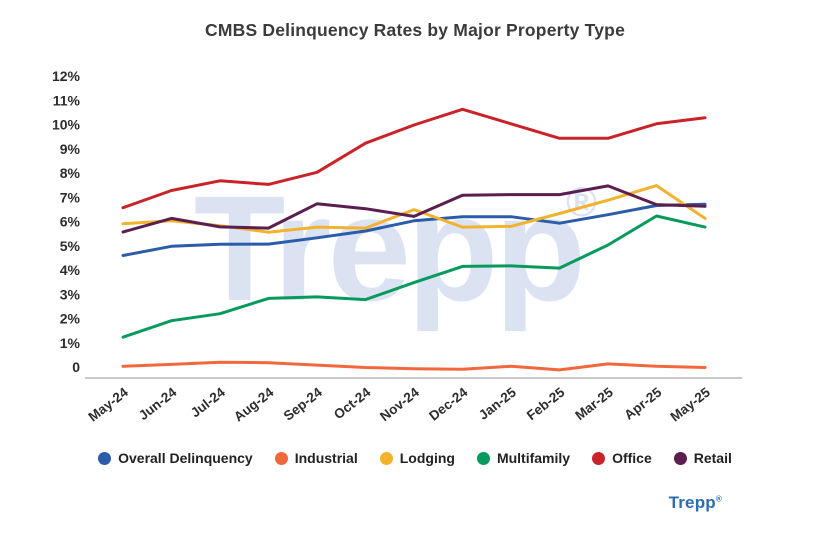 The width and height of the screenshot is (830, 539). I want to click on x-axis-tick-label: Feb-25, so click(546, 403).